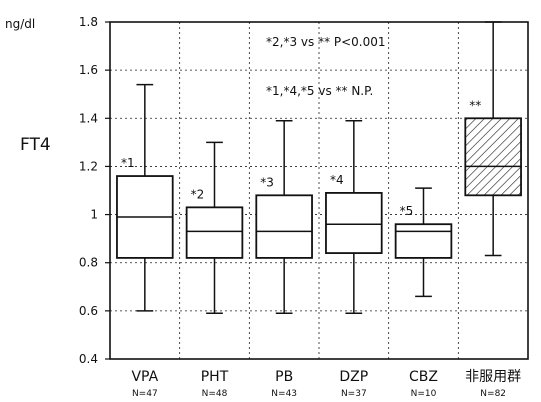 The image size is (541, 402). Describe the element at coordinates (267, 182) in the screenshot. I see `group-marker: *3` at that location.